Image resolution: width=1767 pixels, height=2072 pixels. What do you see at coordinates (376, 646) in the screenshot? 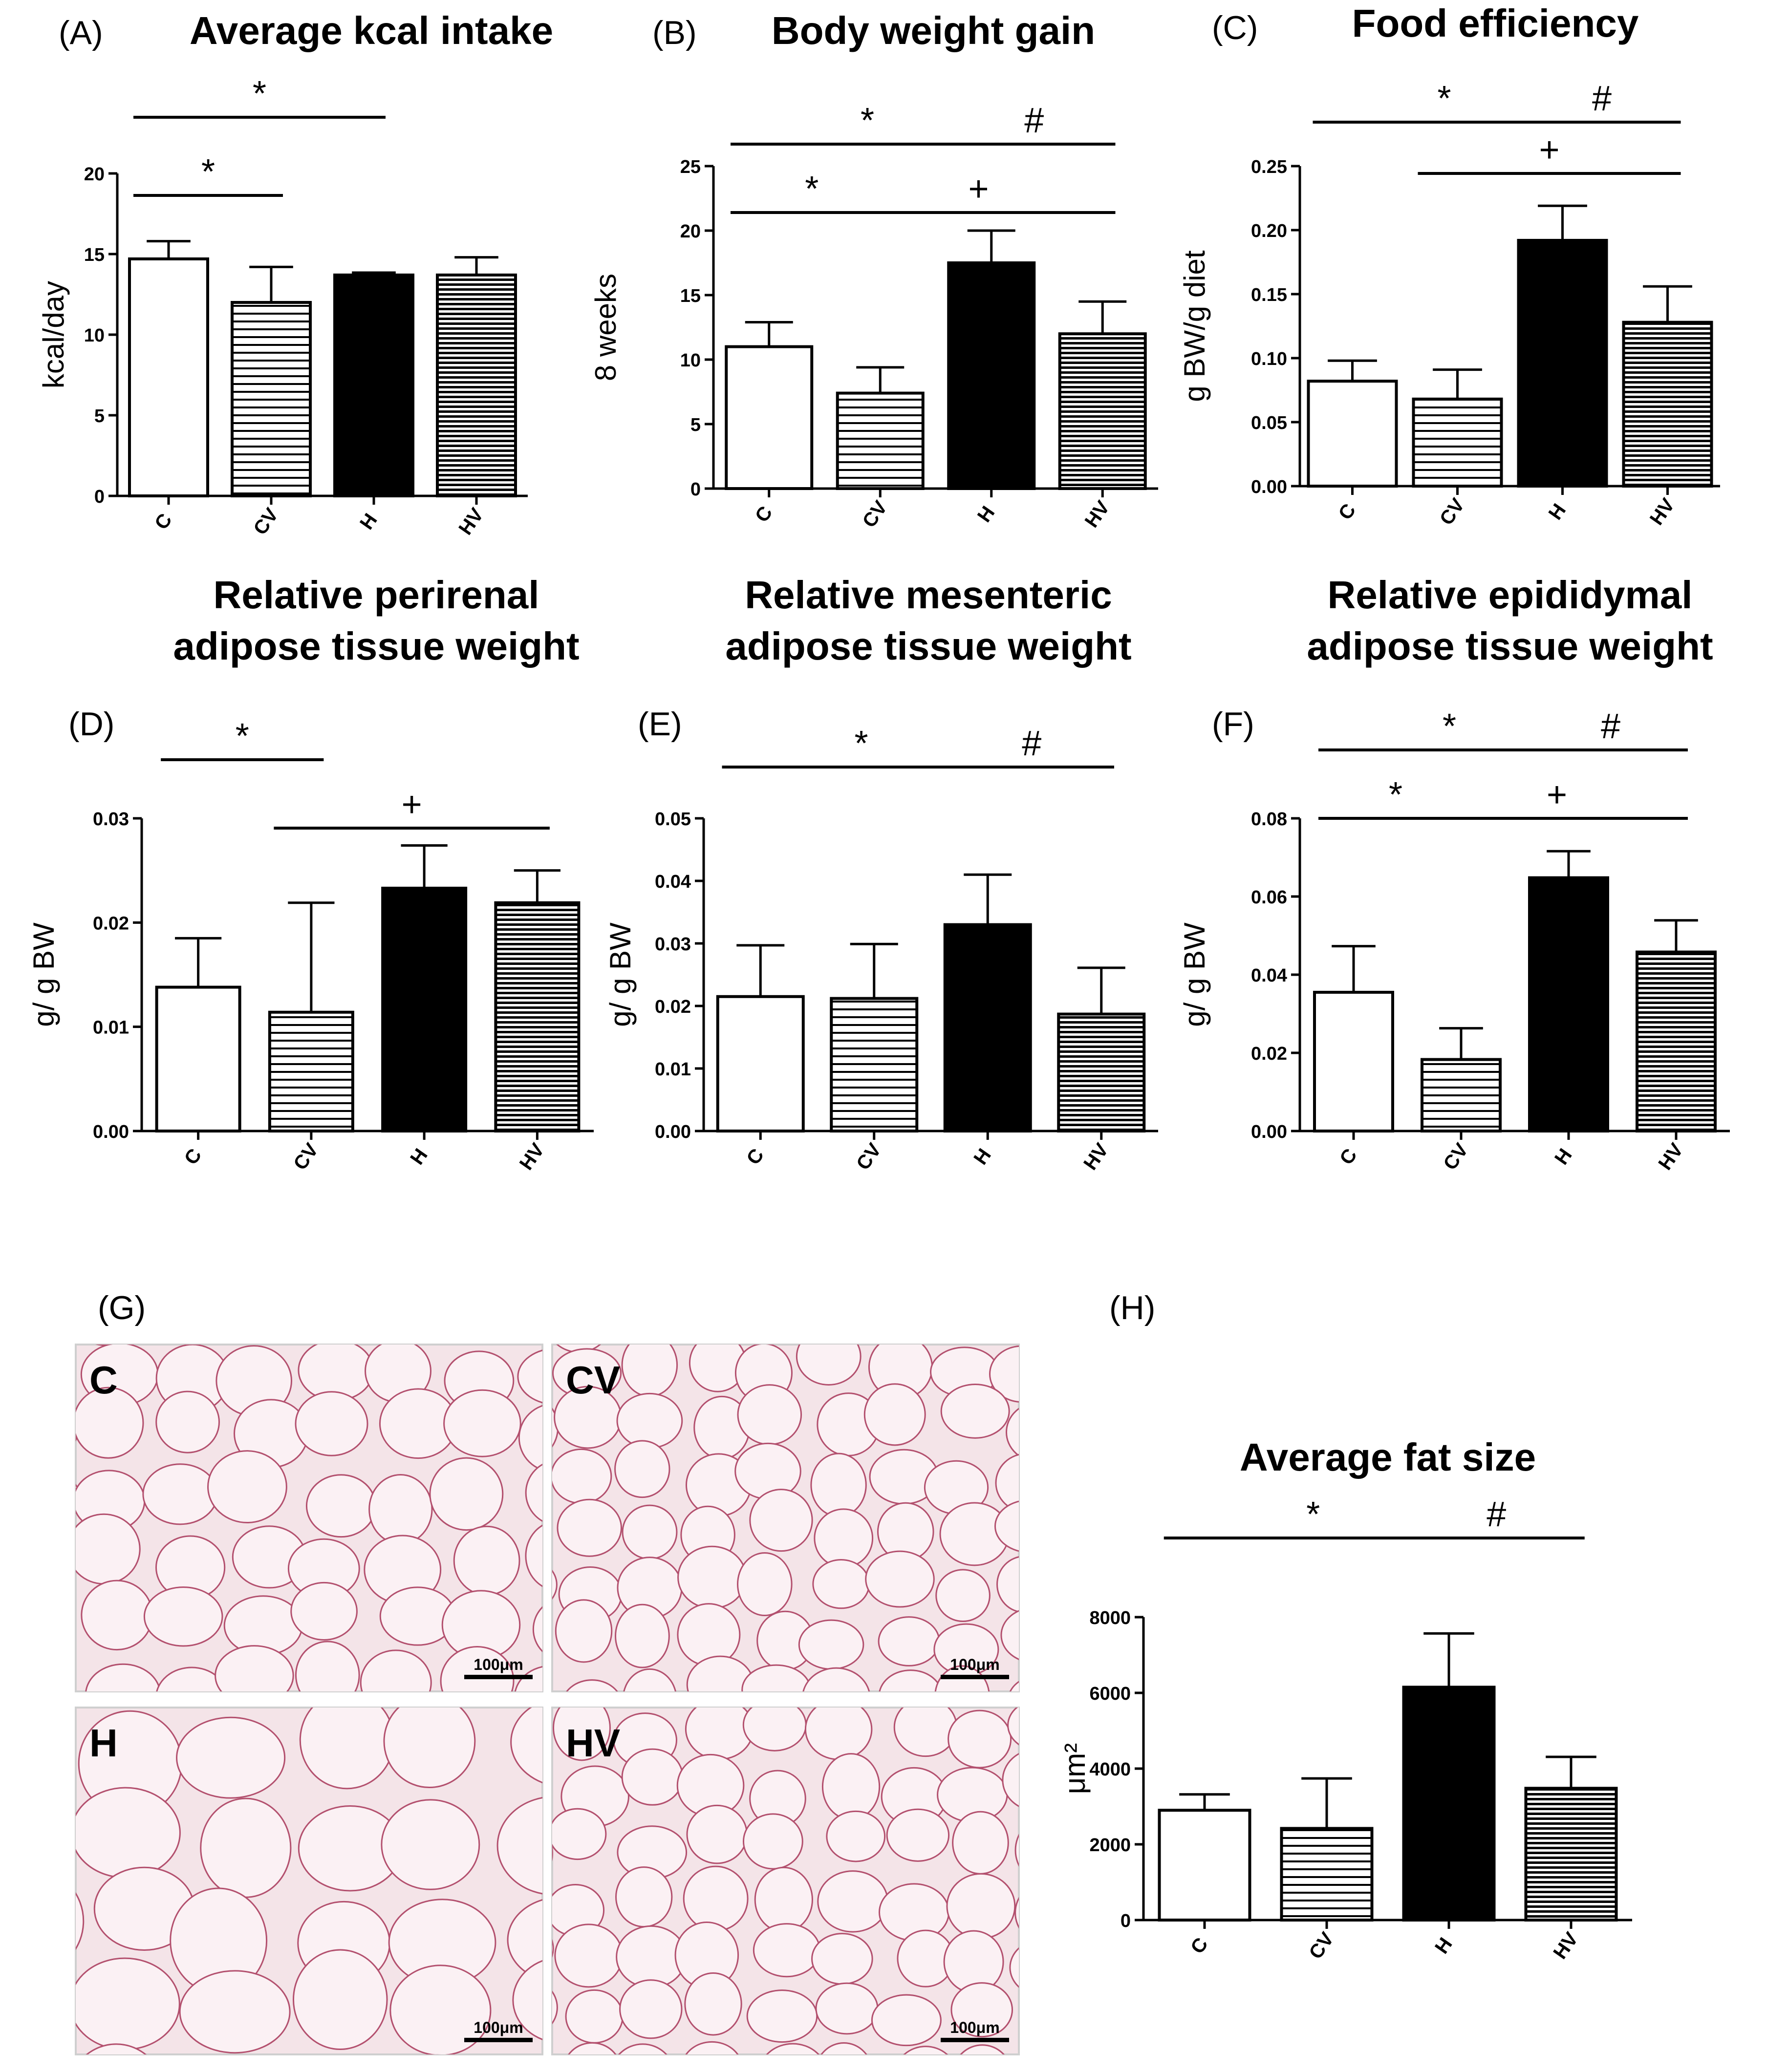
I see `chart-title: adipose tissue weight` at bounding box center [376, 646].